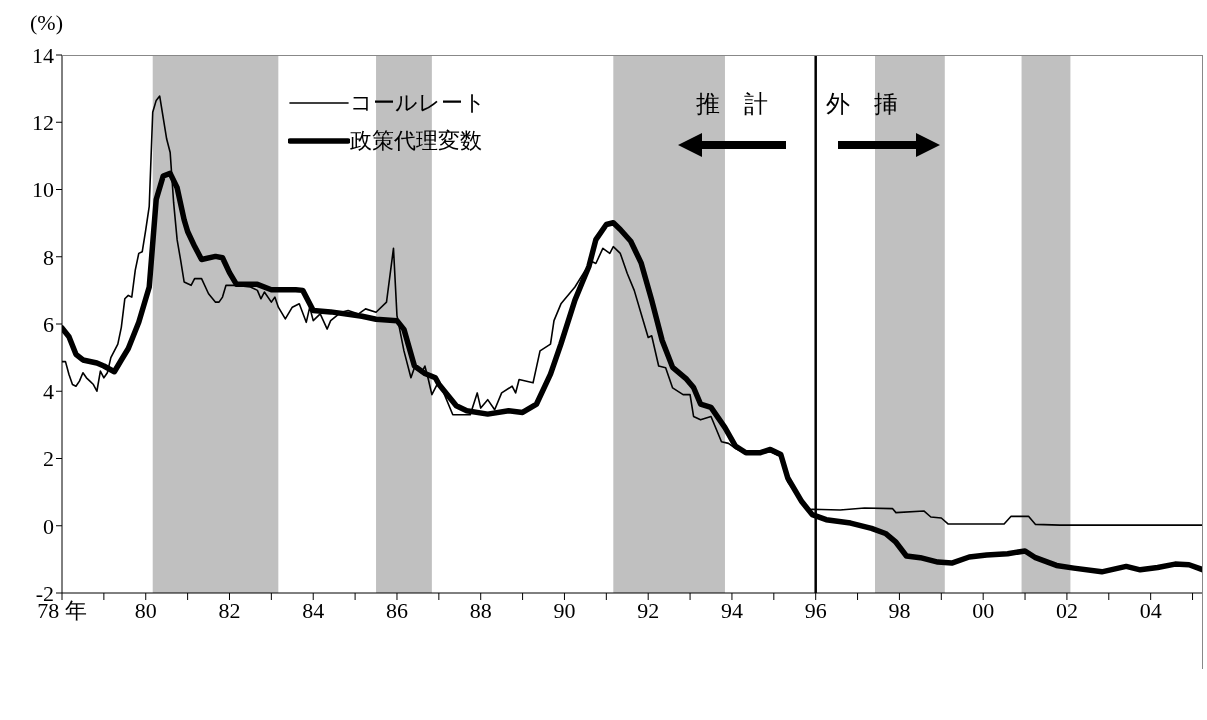 This screenshot has width=1207, height=720. I want to click on y-tick-label: 6, so click(48, 324).